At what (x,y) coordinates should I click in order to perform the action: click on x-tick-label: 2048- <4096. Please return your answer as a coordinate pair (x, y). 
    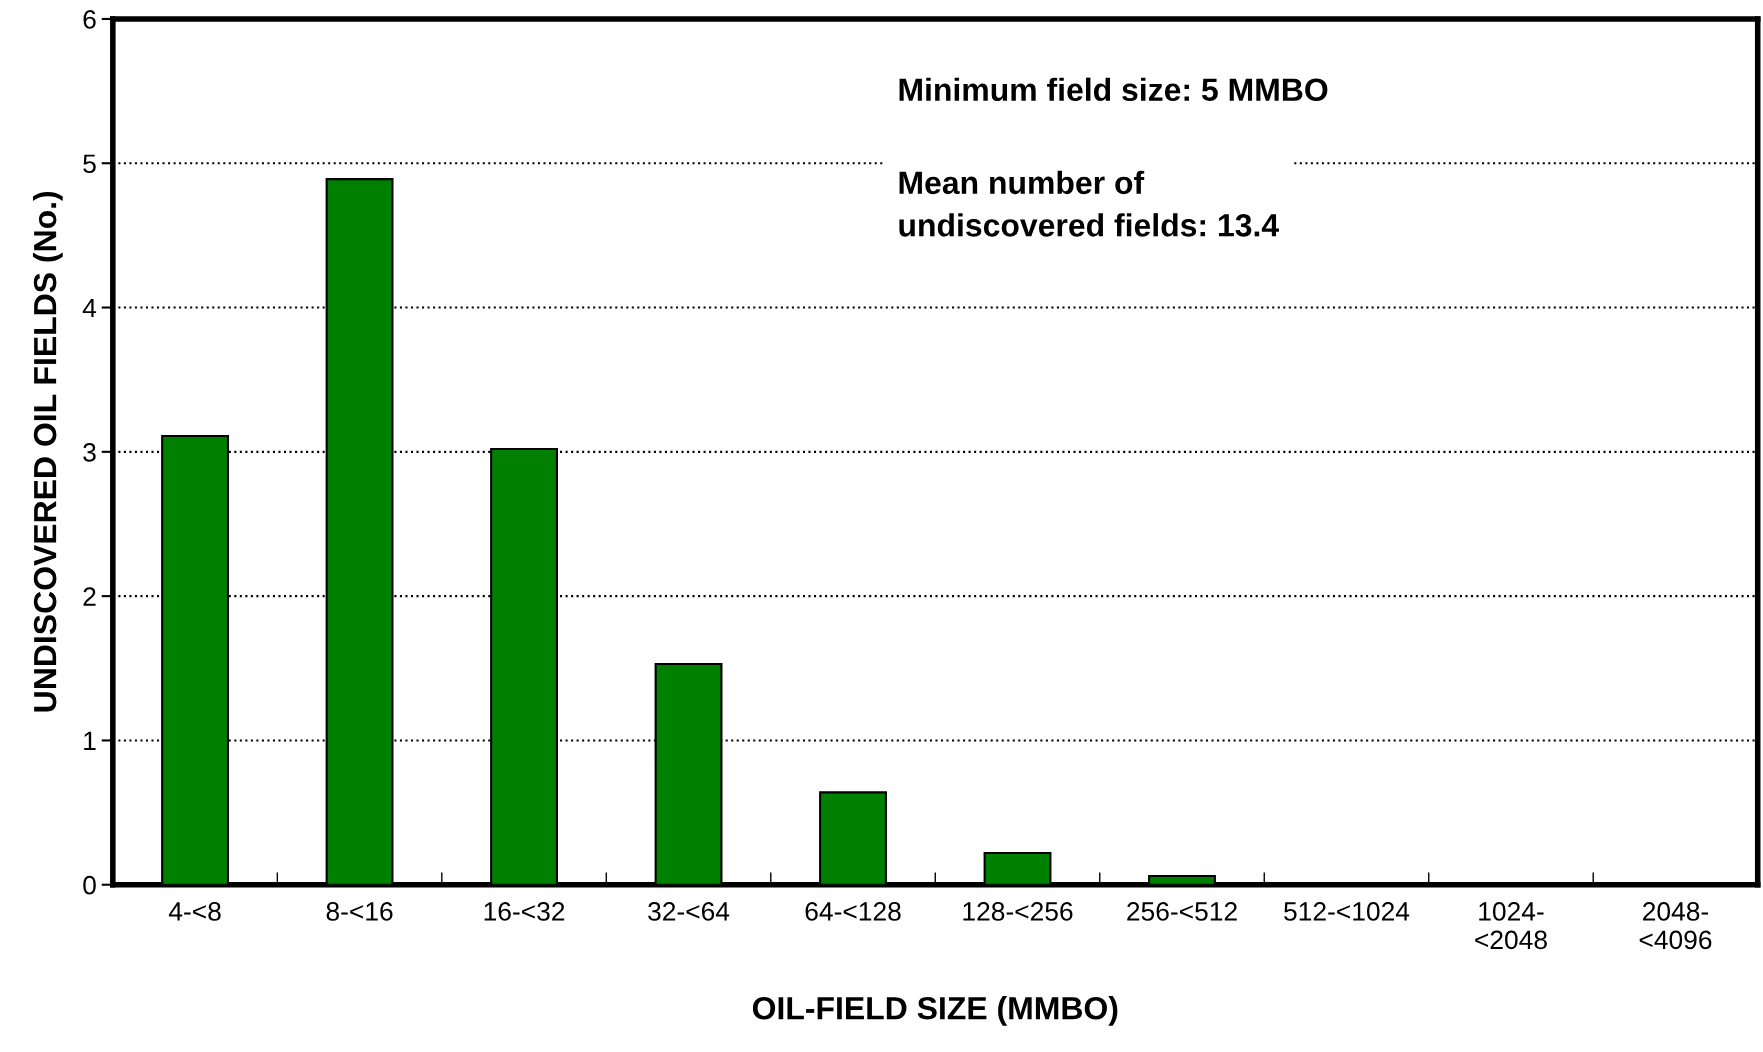
    Looking at the image, I should click on (1675, 926).